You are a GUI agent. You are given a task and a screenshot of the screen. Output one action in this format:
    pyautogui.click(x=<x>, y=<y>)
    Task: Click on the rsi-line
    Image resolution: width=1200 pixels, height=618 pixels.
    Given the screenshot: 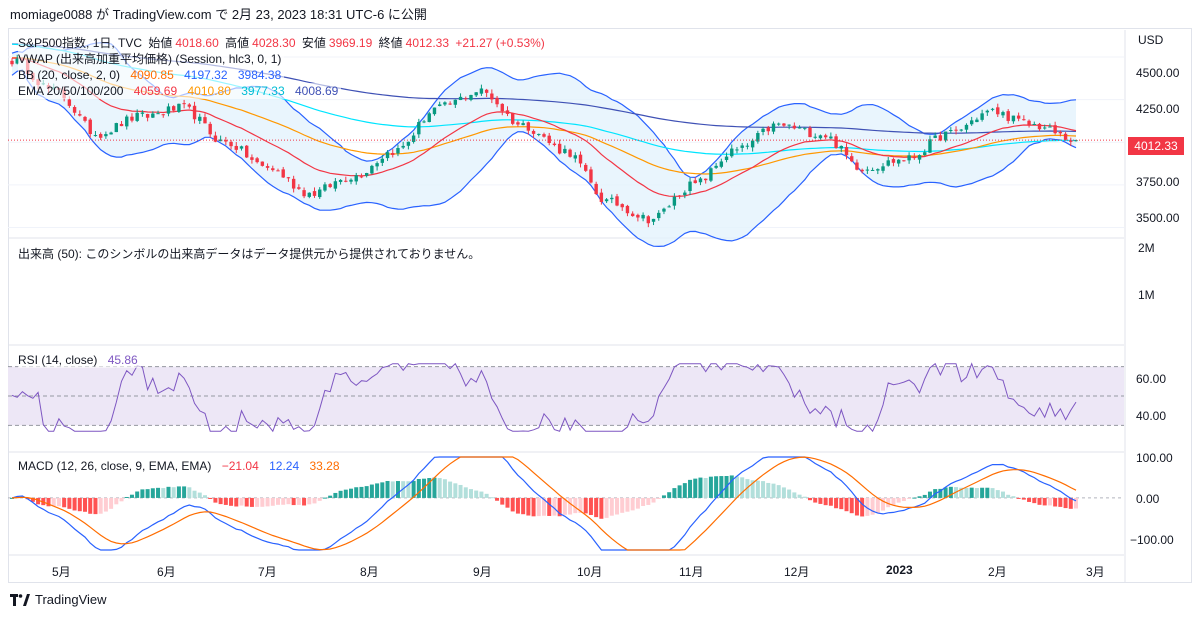 What is the action you would take?
    pyautogui.click(x=544, y=397)
    